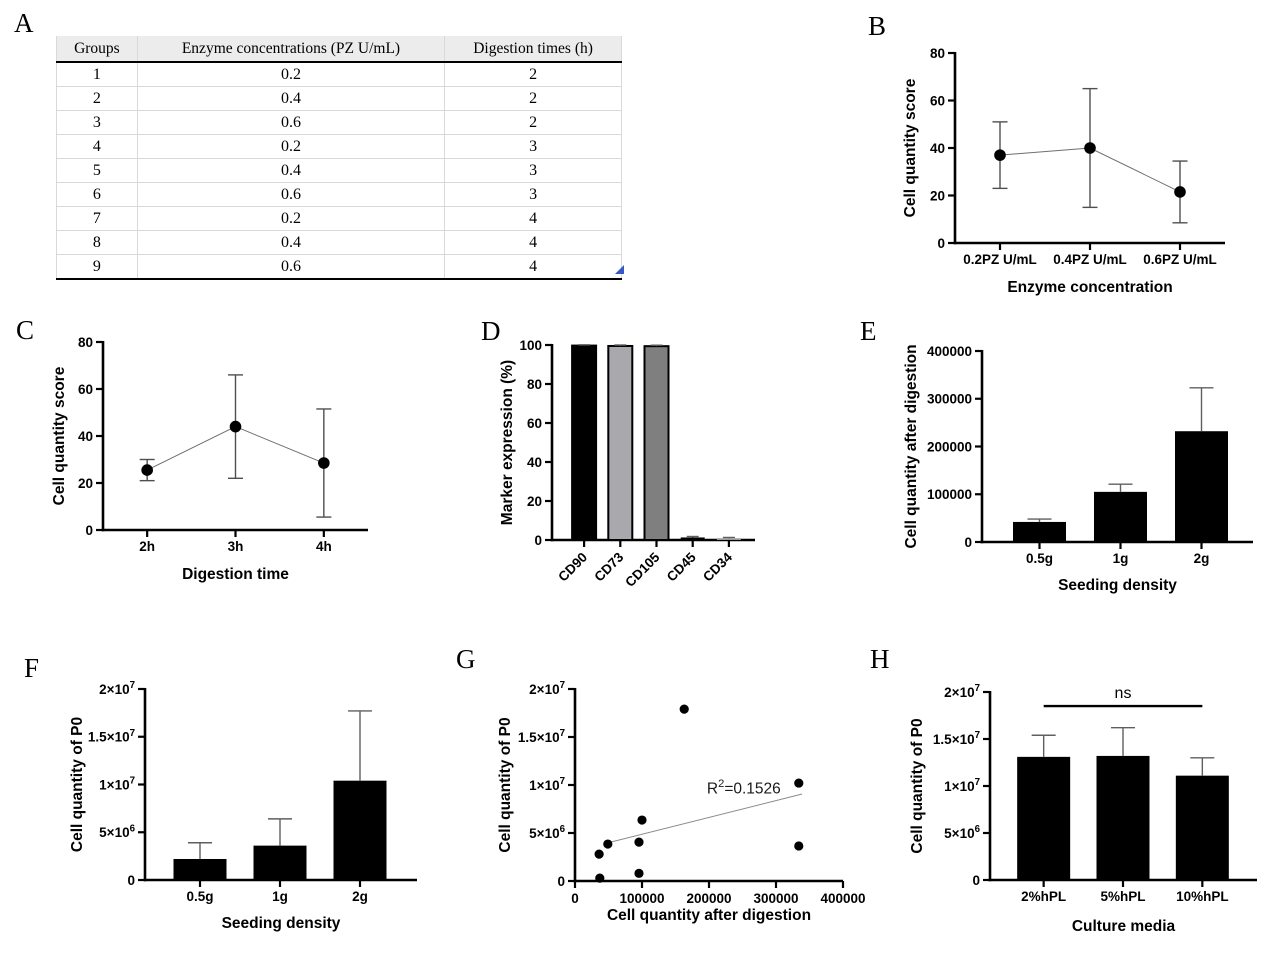 The image size is (1269, 956). I want to click on y-axis-label: Cell quantity score, so click(59, 435).